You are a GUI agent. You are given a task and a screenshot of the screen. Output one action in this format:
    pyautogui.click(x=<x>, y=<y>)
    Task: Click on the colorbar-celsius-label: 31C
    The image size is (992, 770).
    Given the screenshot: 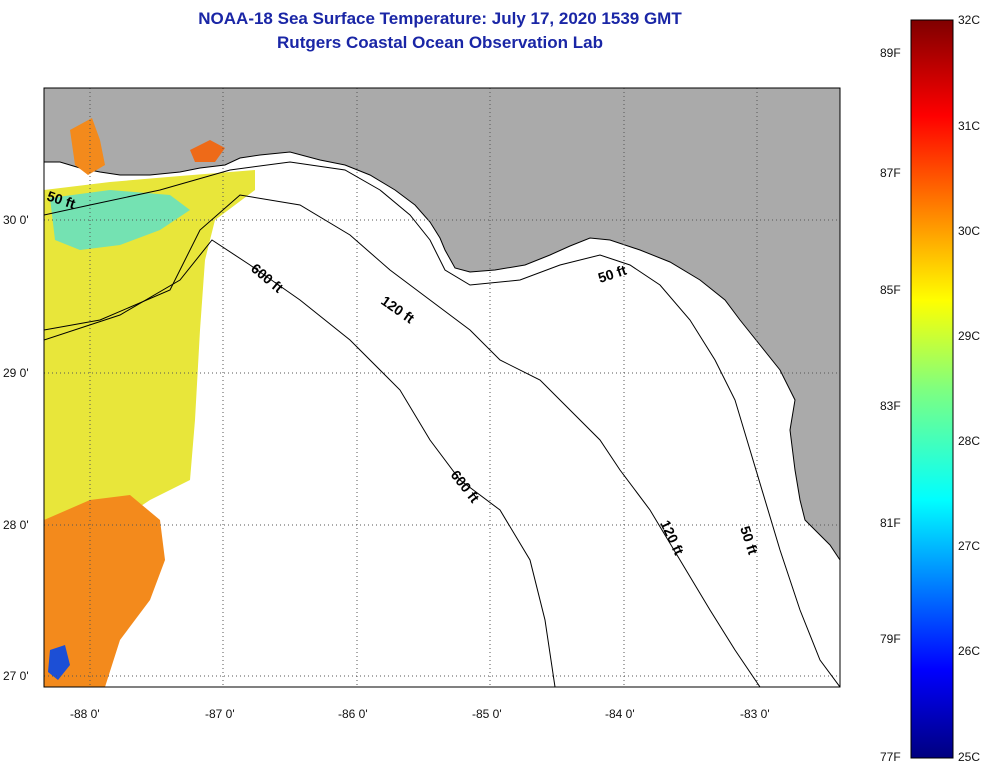 What is the action you would take?
    pyautogui.click(x=969, y=126)
    